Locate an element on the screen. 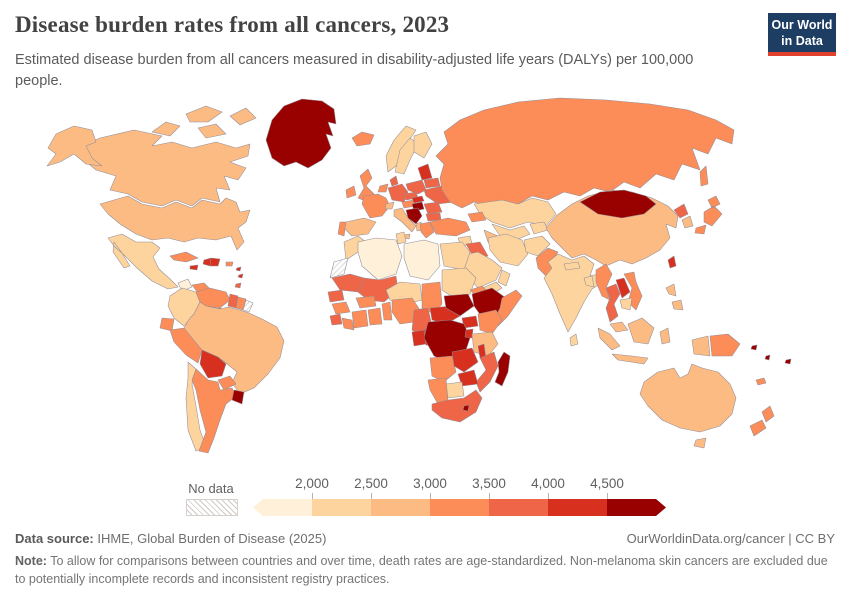  country-myanmar is located at coordinates (604, 282).